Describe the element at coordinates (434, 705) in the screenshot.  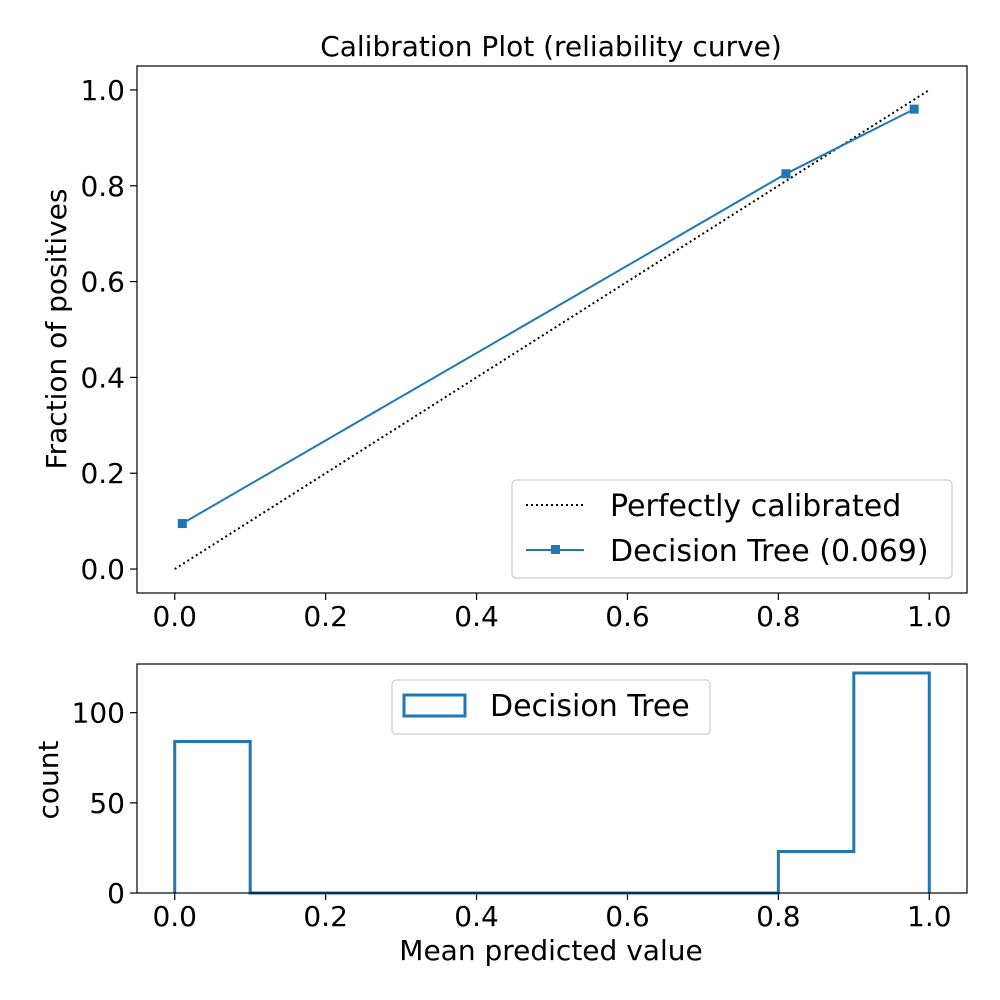
I see `legend-swatch-decision-tree-hist` at that location.